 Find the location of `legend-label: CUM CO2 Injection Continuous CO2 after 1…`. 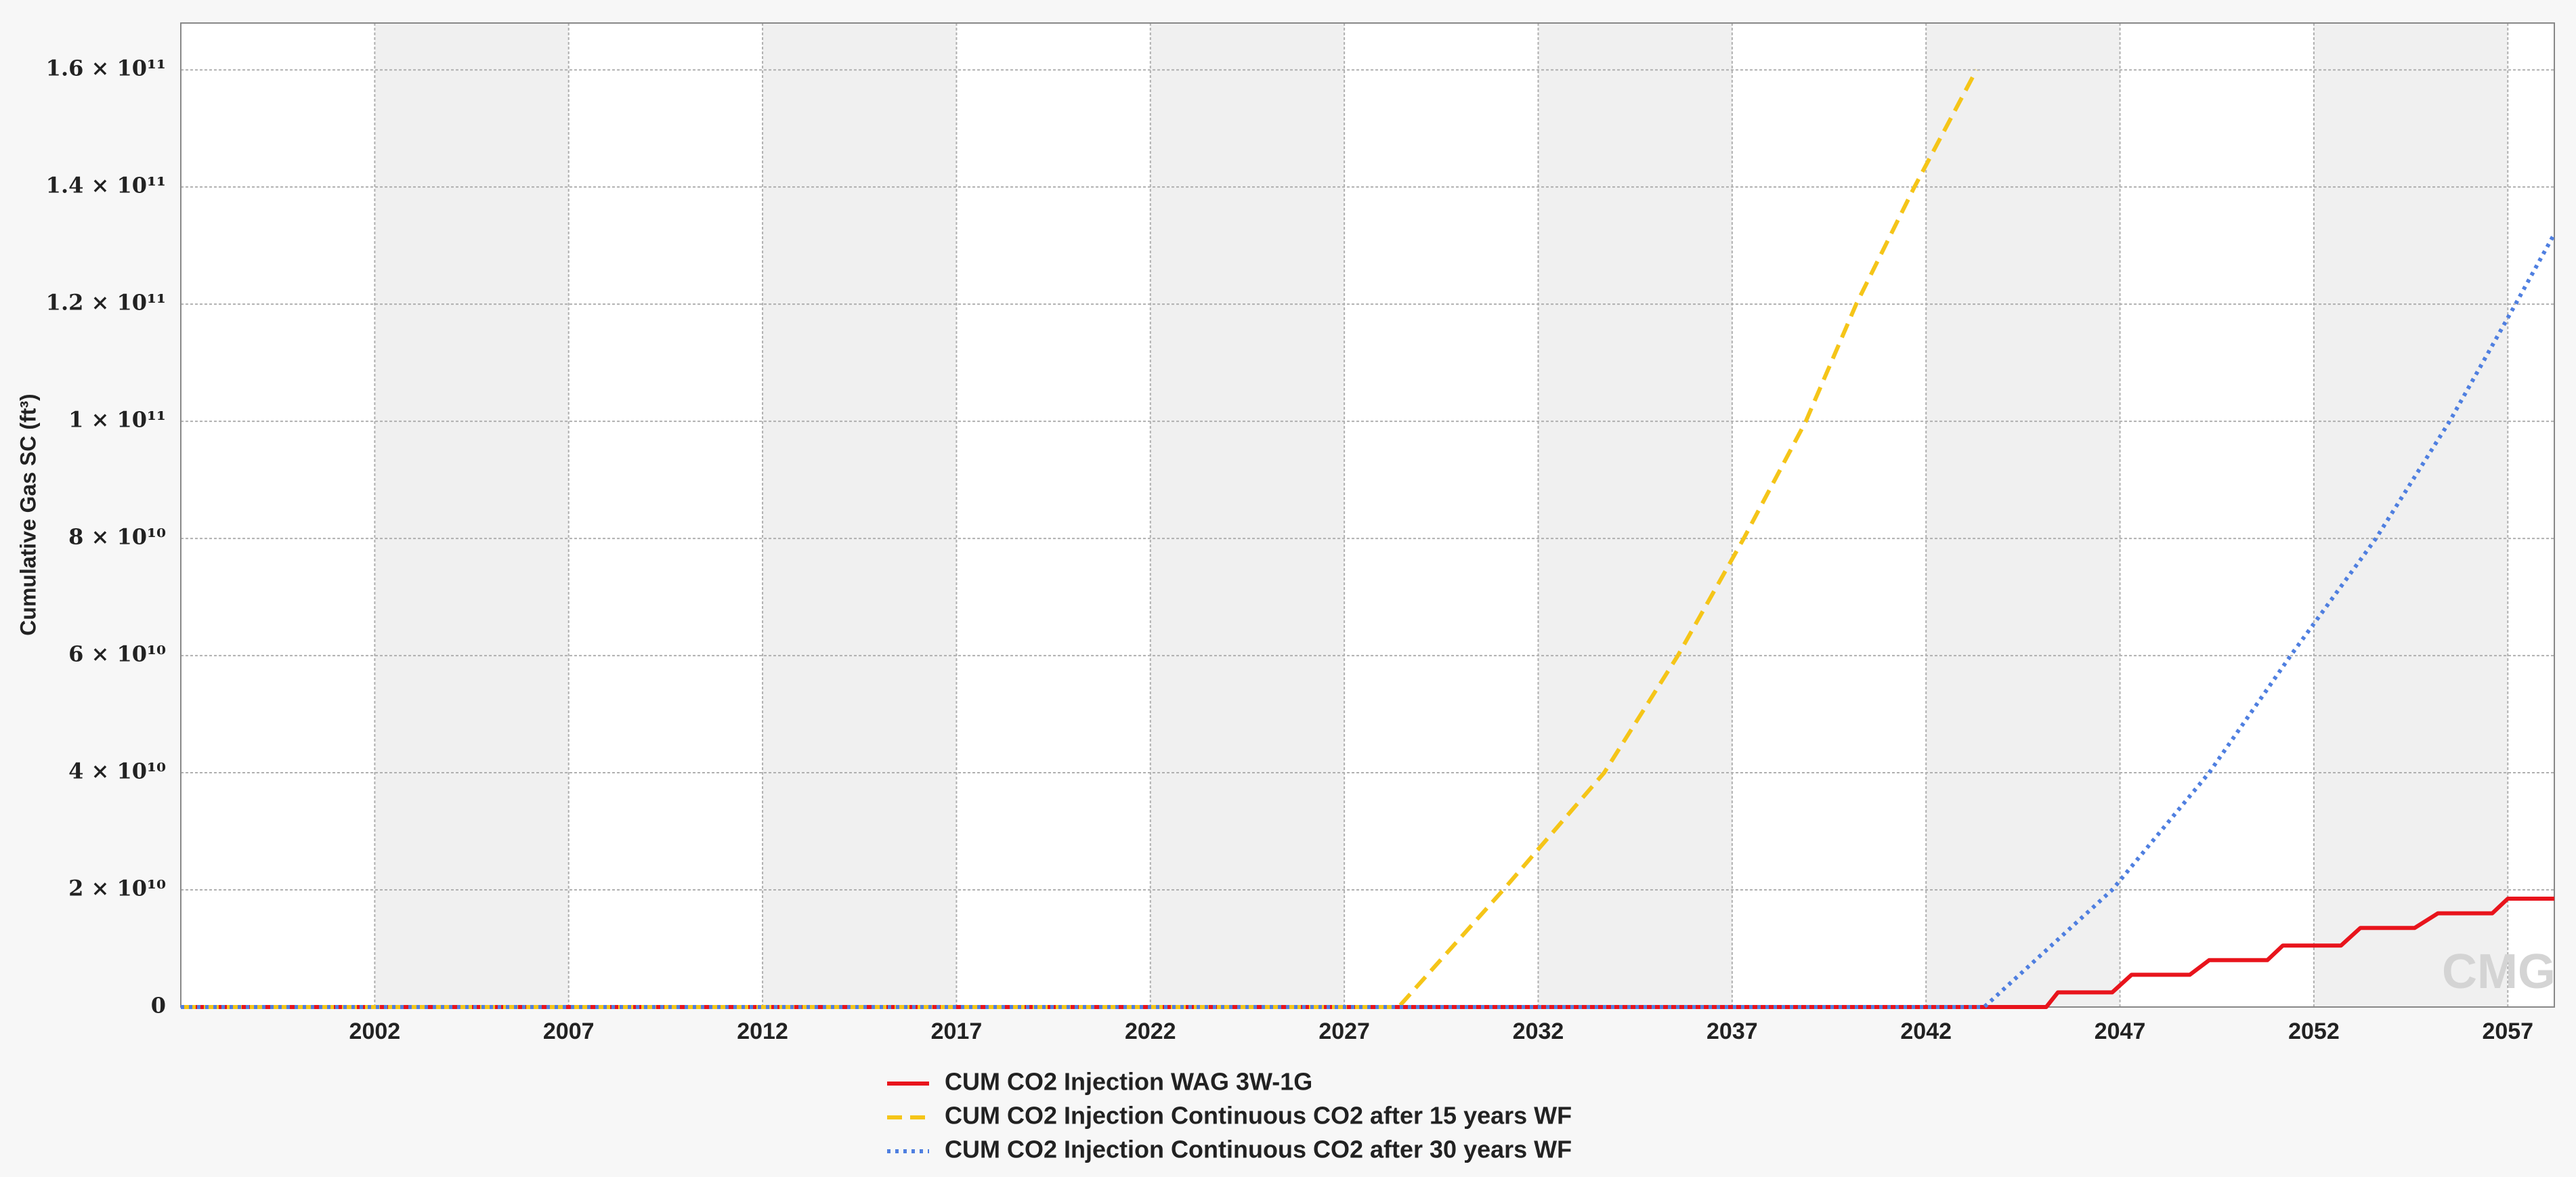

legend-label: CUM CO2 Injection Continuous CO2 after 1… is located at coordinates (1258, 1116).